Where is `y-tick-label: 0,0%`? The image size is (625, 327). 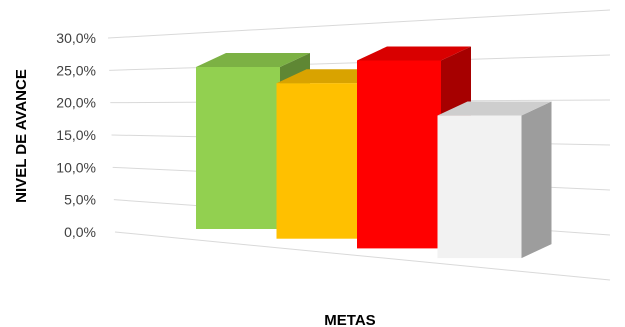
y-tick-label: 0,0% is located at coordinates (80, 232).